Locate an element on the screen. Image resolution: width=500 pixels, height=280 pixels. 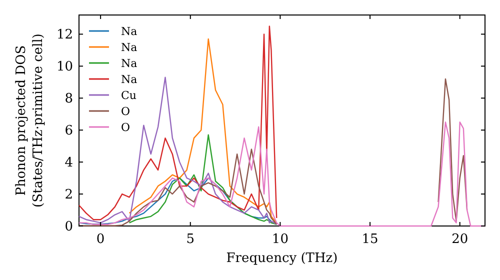
line-series is located at coordinates (203, 179).